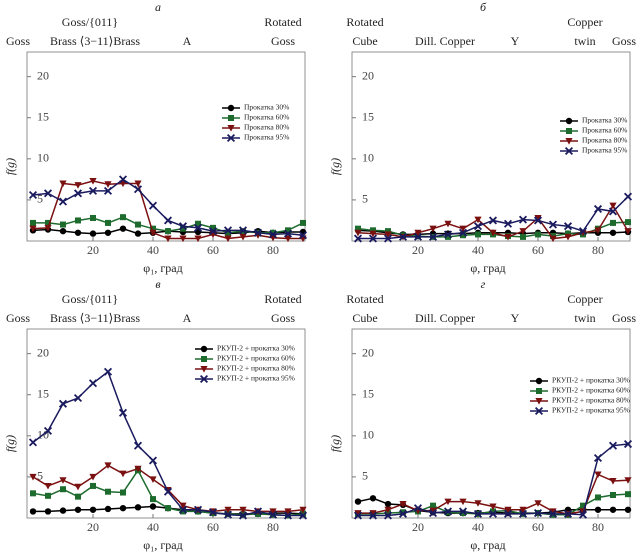 The image size is (640, 557). Describe the element at coordinates (282, 22) in the screenshot. I see `phase-label: Rotated` at that location.